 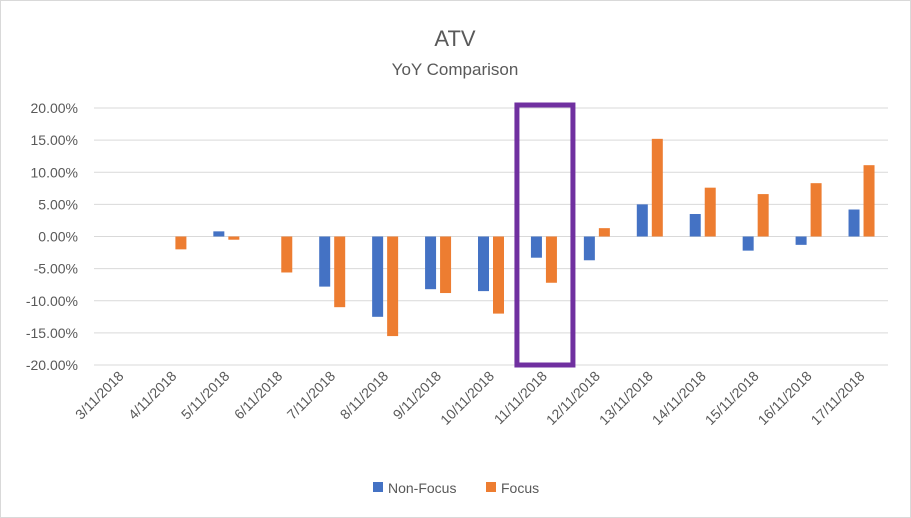 What do you see at coordinates (816, 210) in the screenshot?
I see `bar-focus-16-11-2018` at bounding box center [816, 210].